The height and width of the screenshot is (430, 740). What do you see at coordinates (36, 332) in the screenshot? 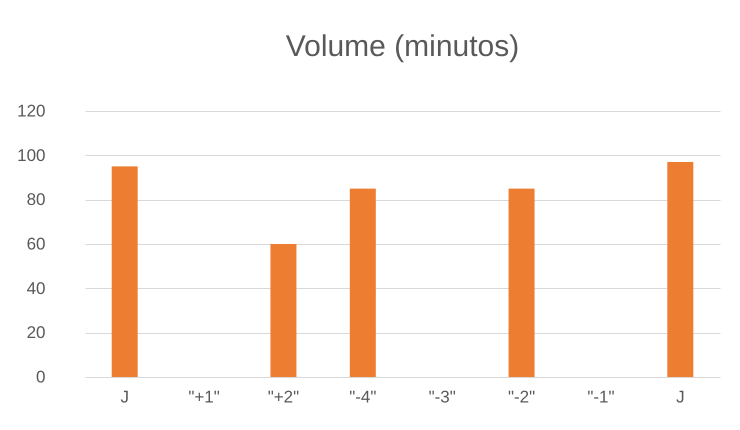
I see `y-tick-label: 20` at bounding box center [36, 332].